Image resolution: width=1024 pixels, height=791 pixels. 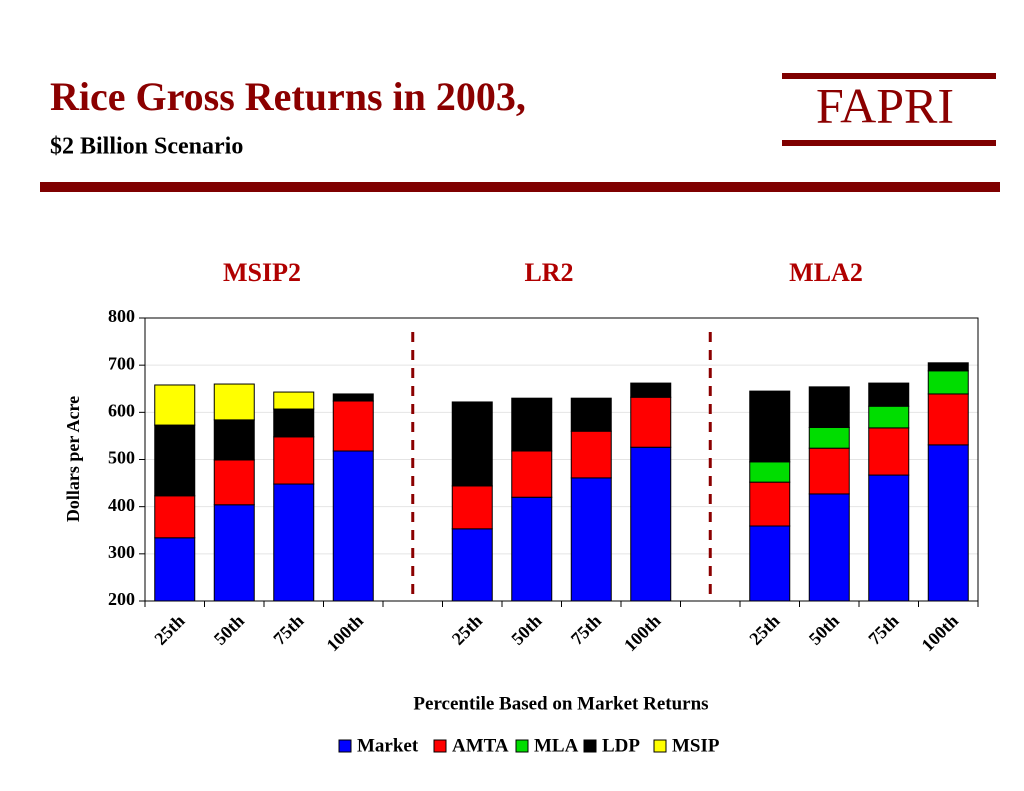 I want to click on y-axis-title: Dollars per Acre, so click(x=73, y=459).